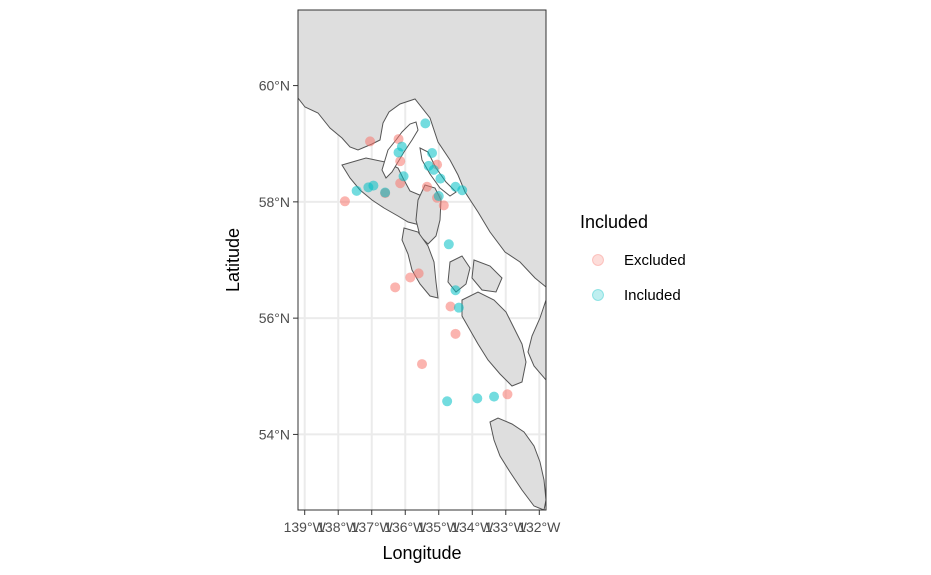 This screenshot has width=931, height=575. I want to click on baranof-island-polygon, so click(420, 263).